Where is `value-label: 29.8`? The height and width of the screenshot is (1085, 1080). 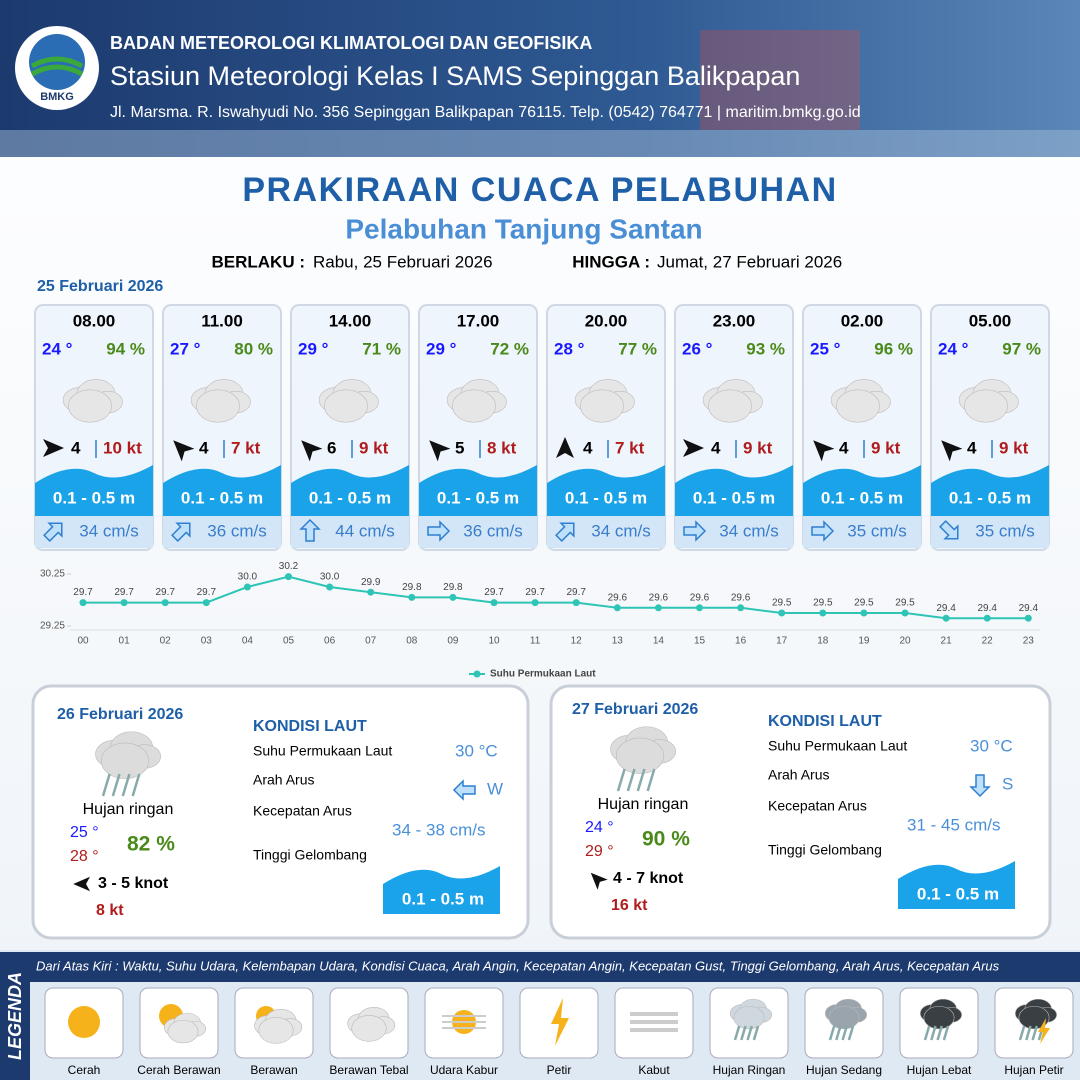
value-label: 29.8 is located at coordinates (412, 587).